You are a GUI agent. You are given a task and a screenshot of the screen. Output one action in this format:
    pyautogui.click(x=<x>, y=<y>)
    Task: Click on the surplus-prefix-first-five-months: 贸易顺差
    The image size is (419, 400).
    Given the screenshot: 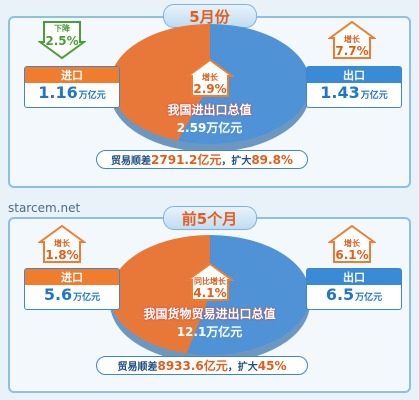 What is the action you would take?
    pyautogui.click(x=137, y=367)
    